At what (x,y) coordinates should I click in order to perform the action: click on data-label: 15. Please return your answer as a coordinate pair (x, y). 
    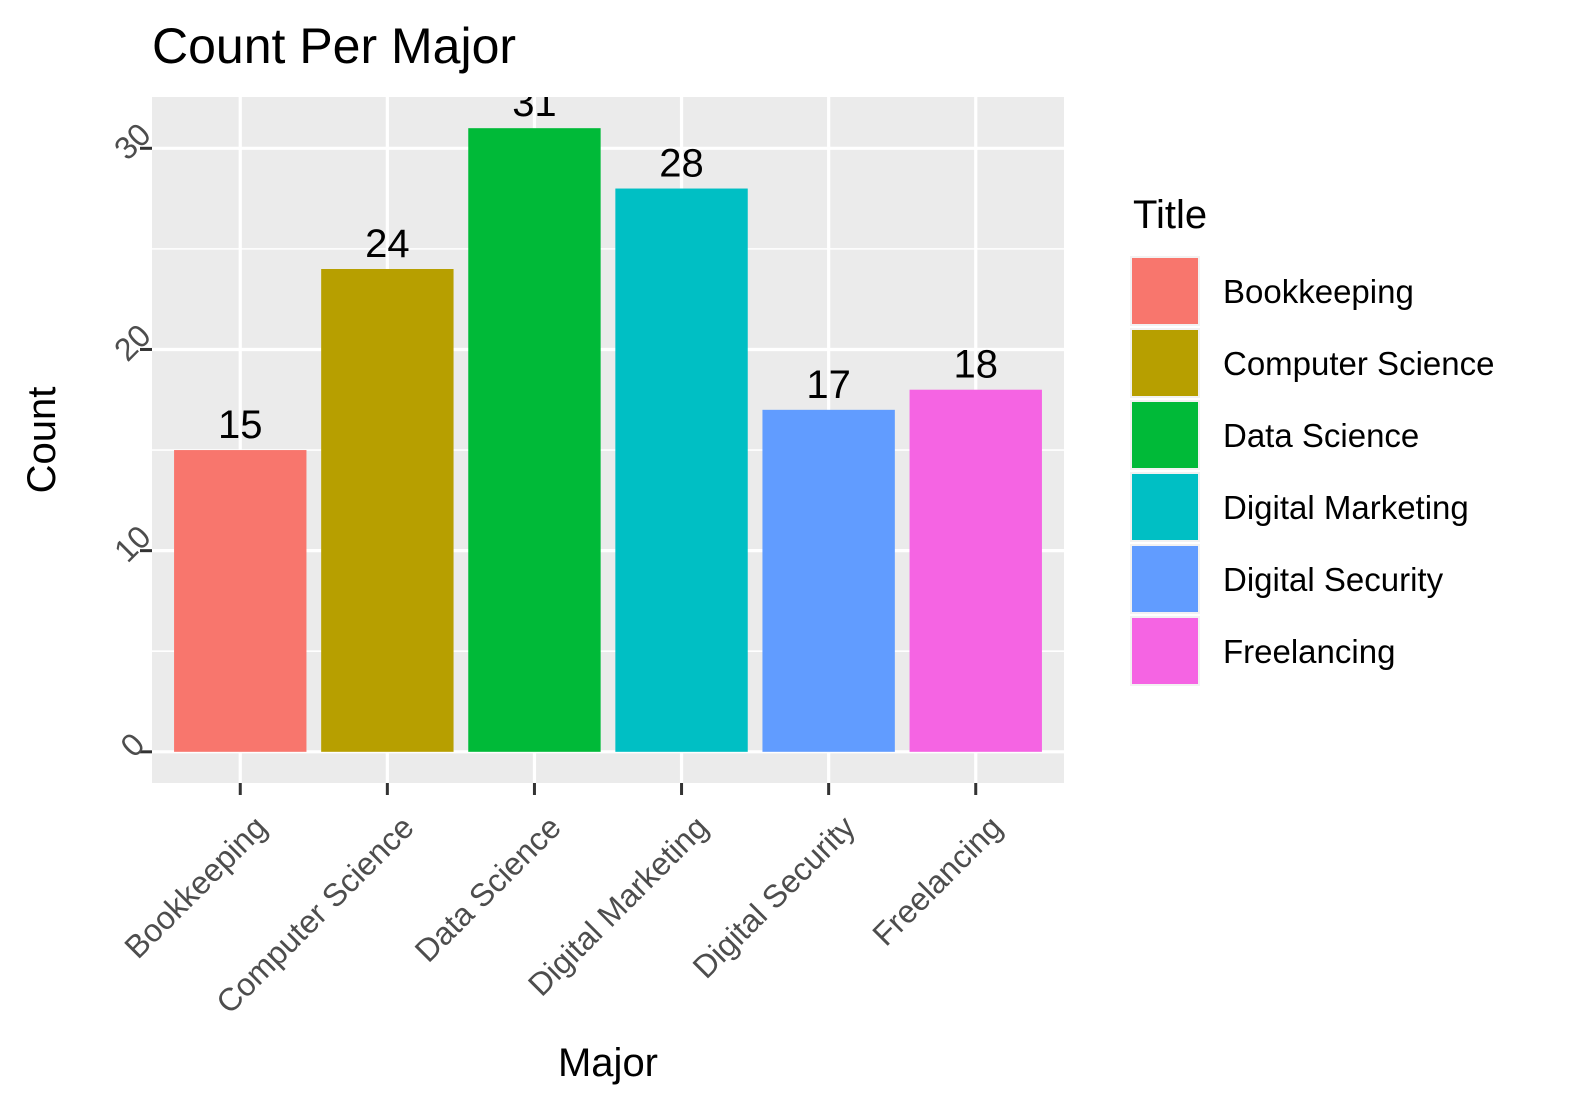
    Looking at the image, I should click on (240, 425).